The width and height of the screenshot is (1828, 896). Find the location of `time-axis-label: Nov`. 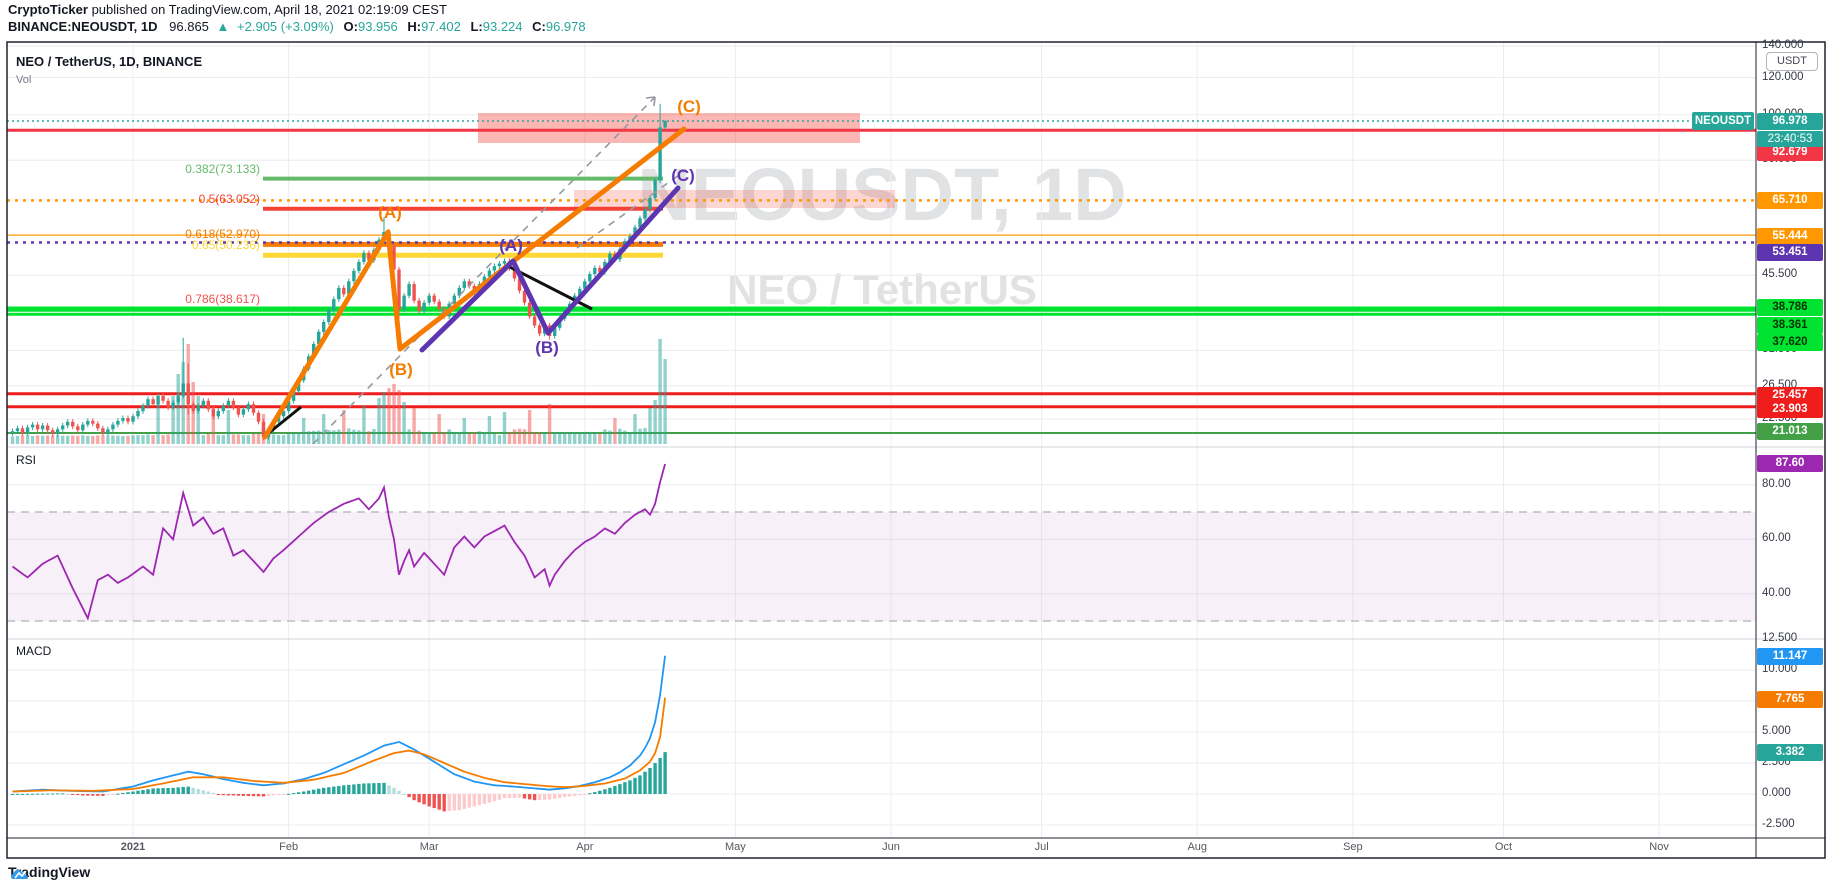

time-axis-label: Nov is located at coordinates (1659, 847).